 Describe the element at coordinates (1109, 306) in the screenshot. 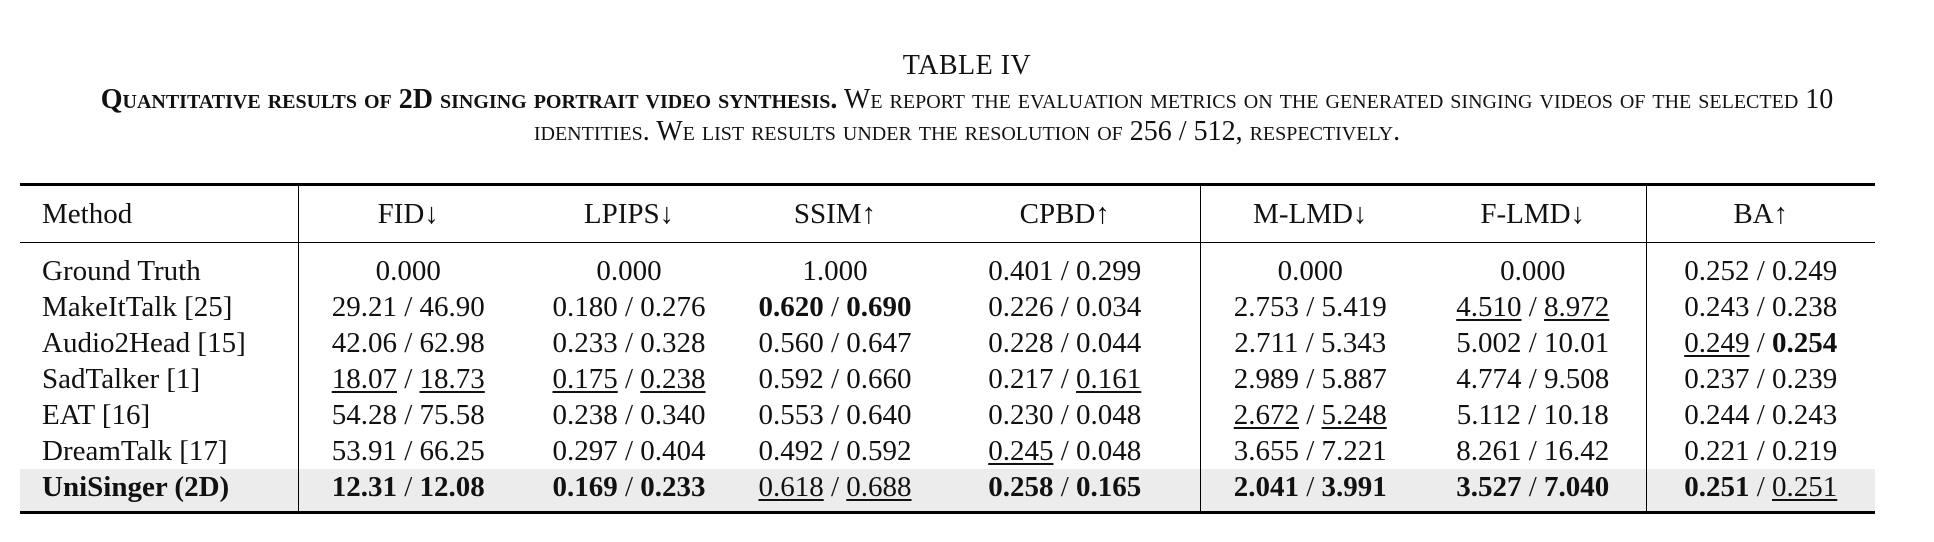

I see `value-512: 0.034` at that location.